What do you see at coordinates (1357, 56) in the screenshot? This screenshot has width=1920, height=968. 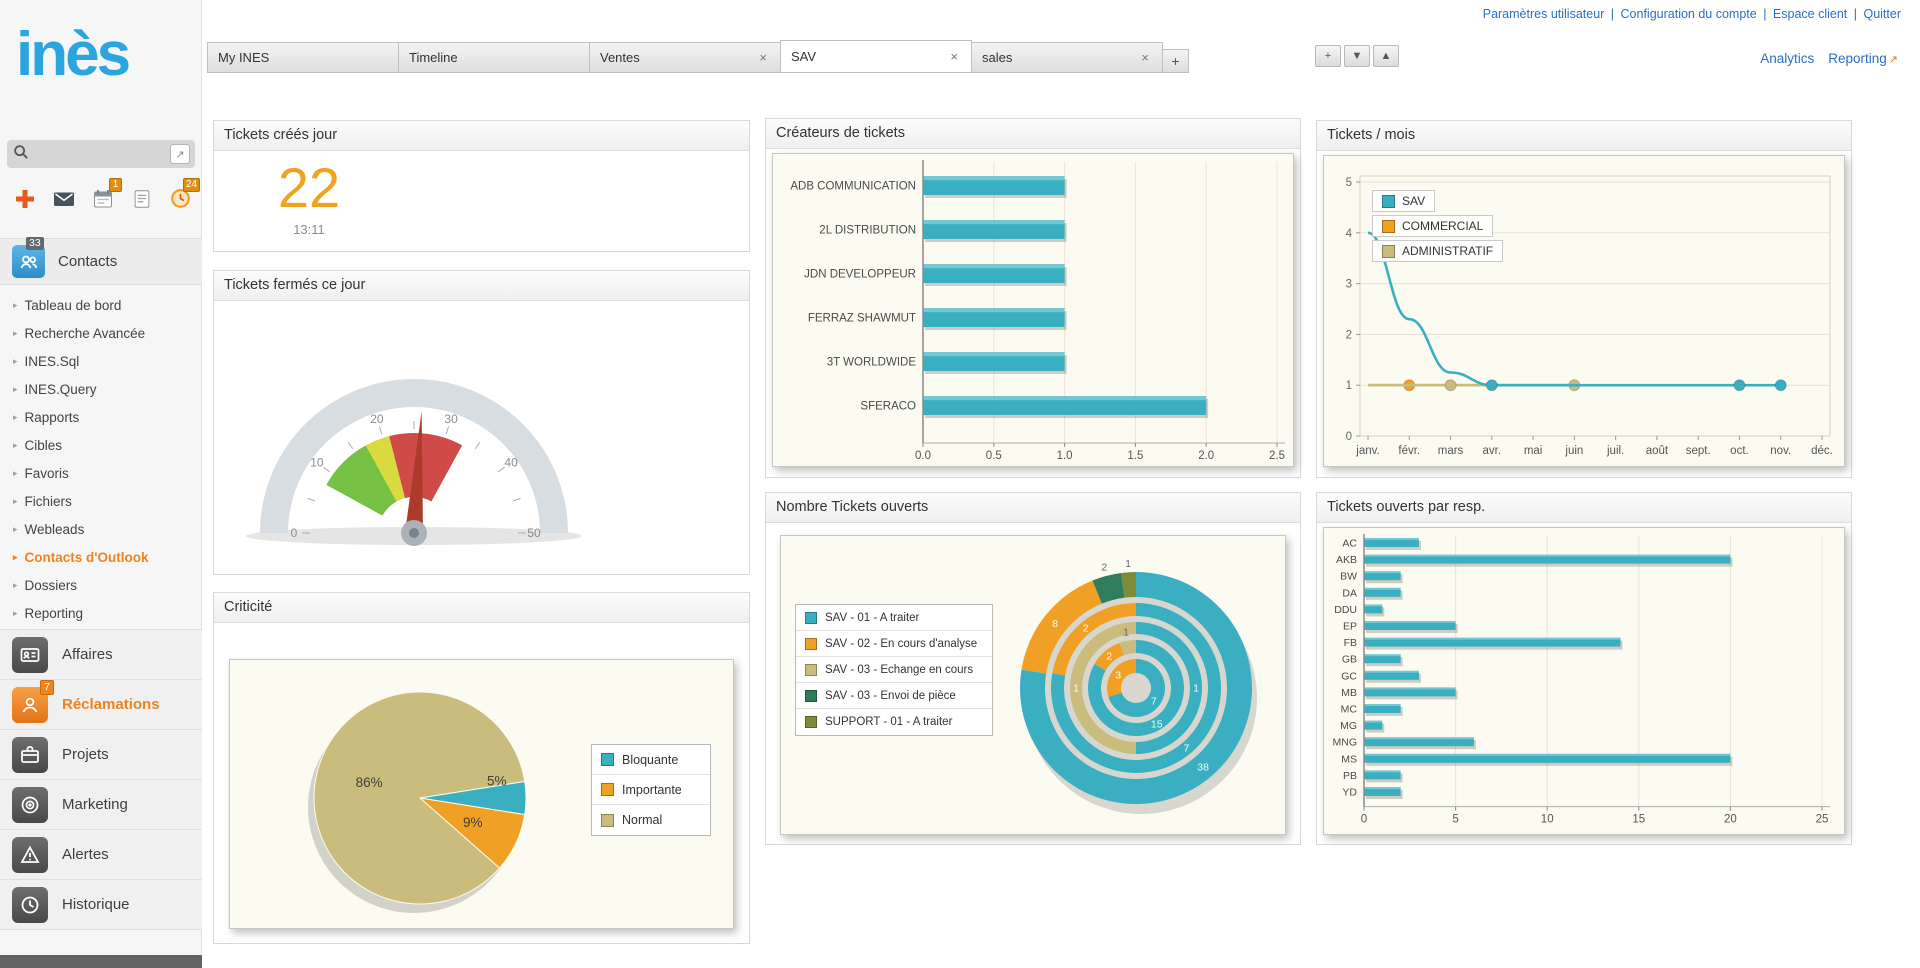 I see `tab-scroll-down-button: ▼` at bounding box center [1357, 56].